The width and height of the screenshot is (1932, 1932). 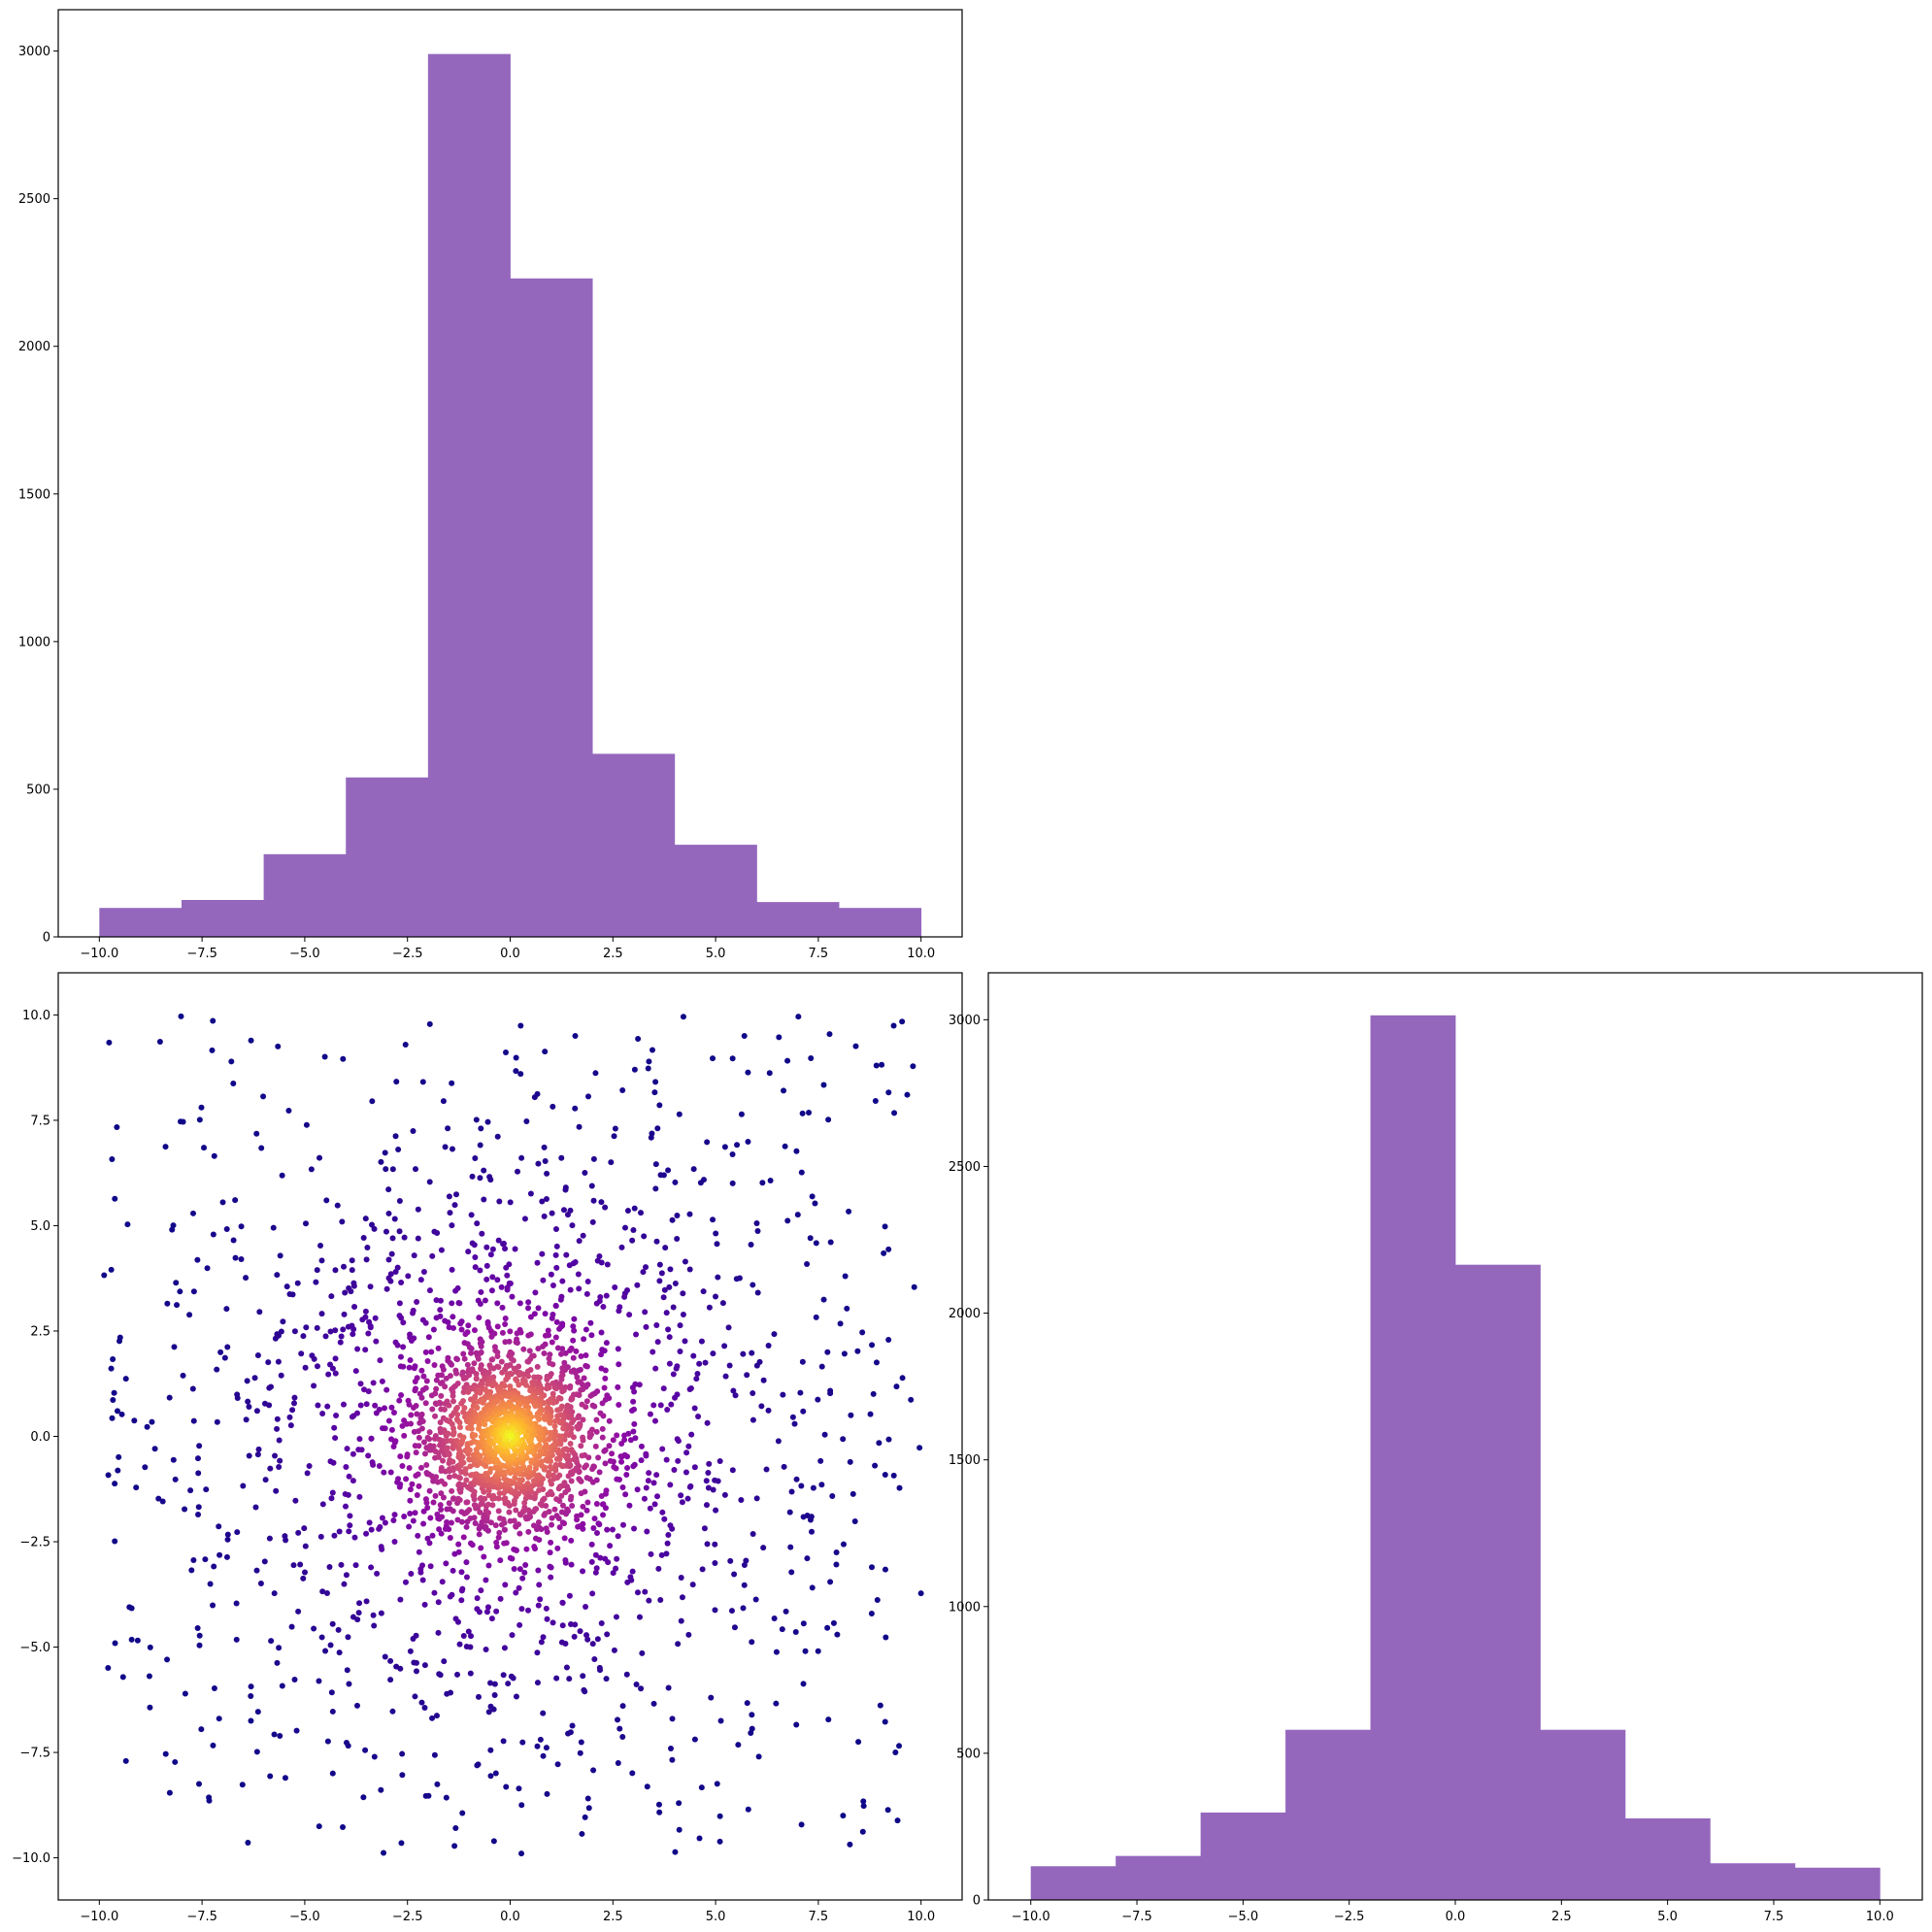 What do you see at coordinates (1753, 1882) in the screenshot?
I see `histogram-bar` at bounding box center [1753, 1882].